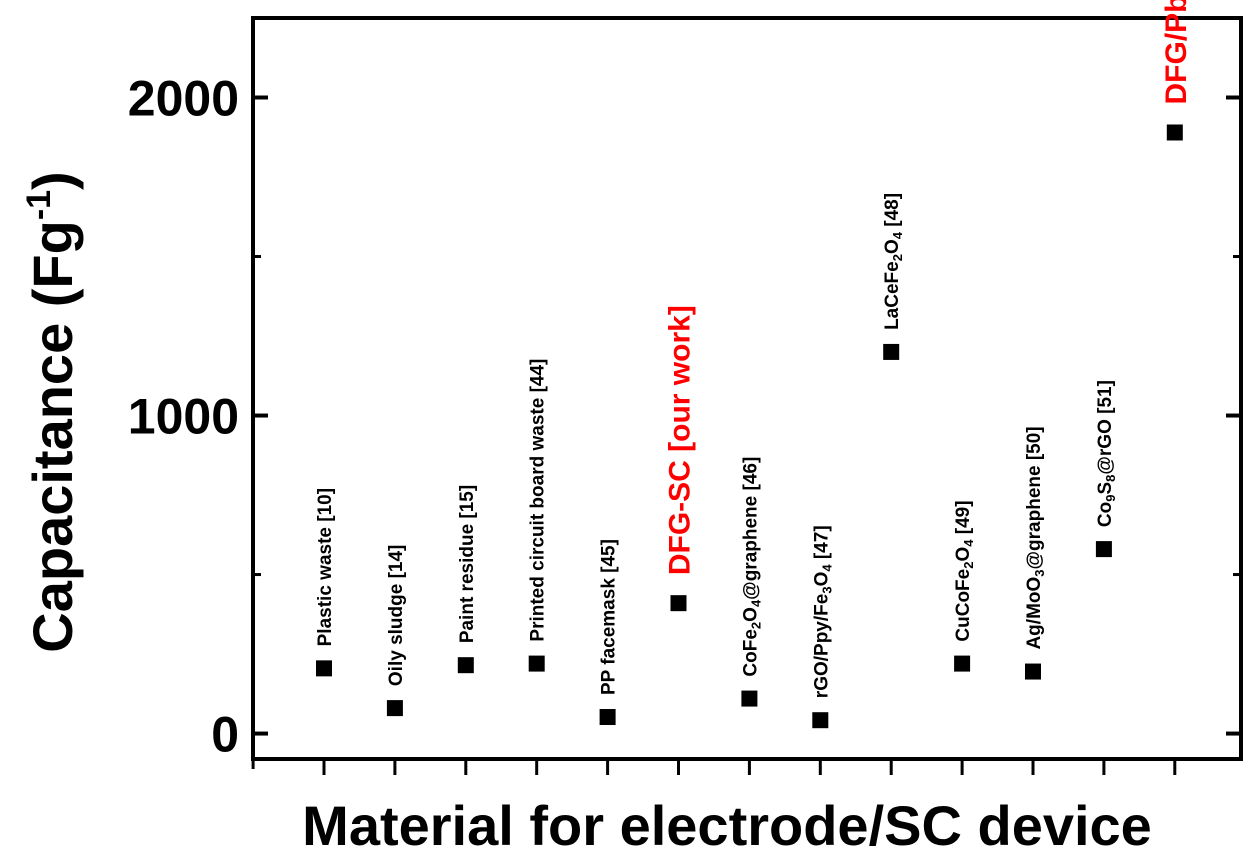  I want to click on point-label: Co9S8@rGO [51], so click(1106, 453).